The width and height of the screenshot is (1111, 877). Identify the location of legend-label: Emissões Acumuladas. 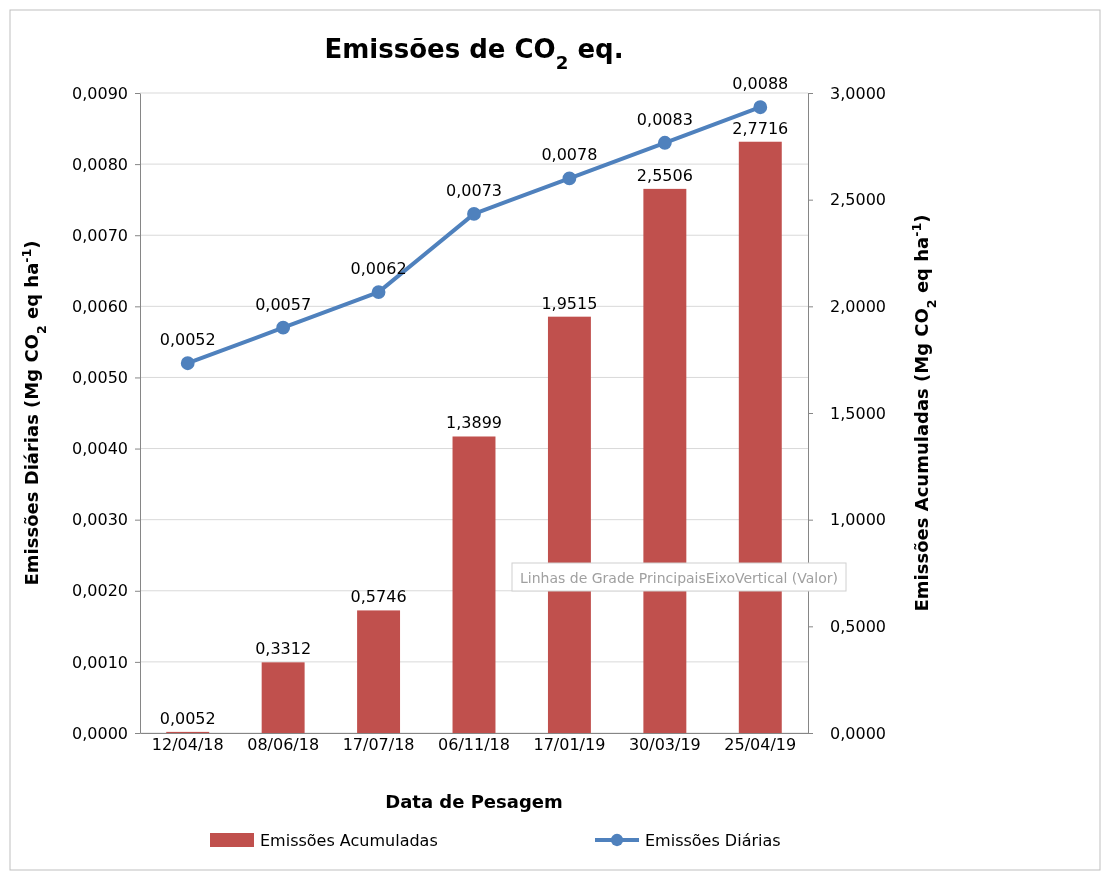
(349, 840).